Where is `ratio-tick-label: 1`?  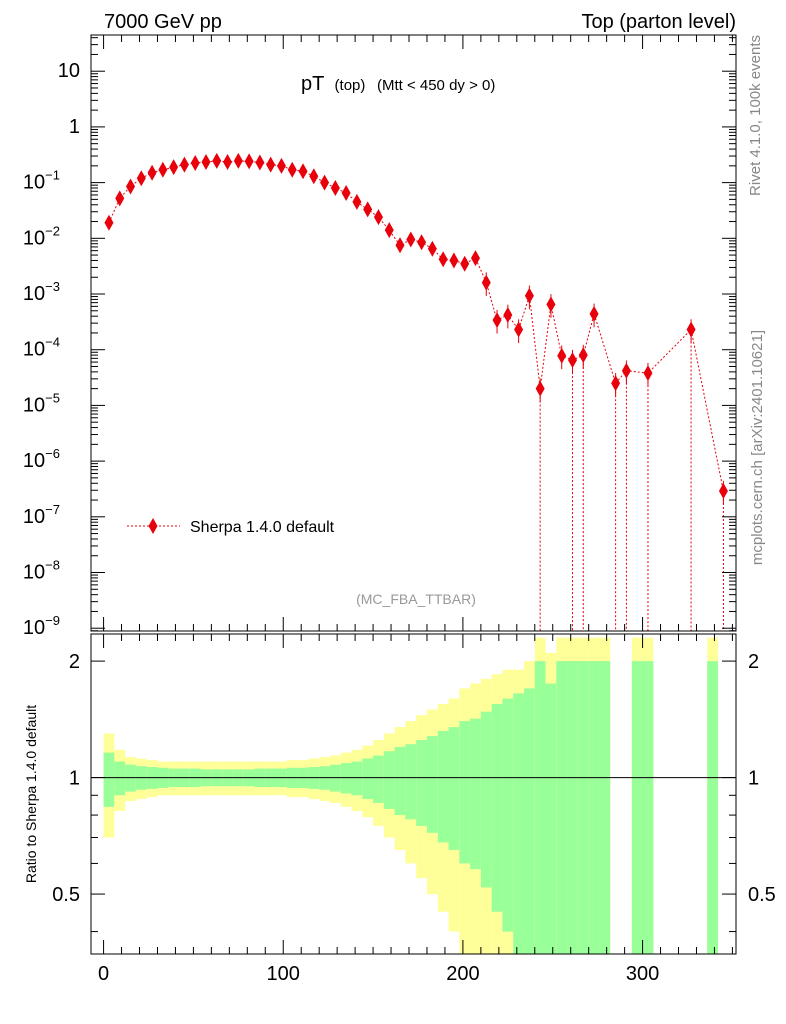
ratio-tick-label: 1 is located at coordinates (74, 779).